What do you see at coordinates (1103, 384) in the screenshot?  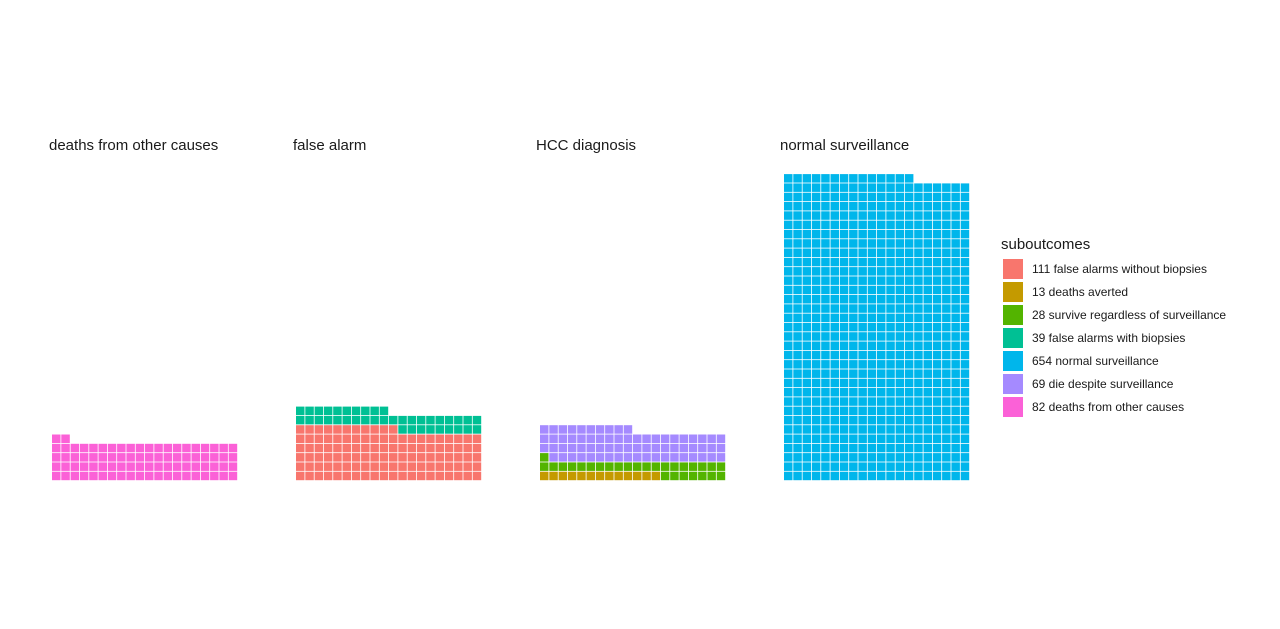 I see `legend-label: 69 die despite surveillance` at bounding box center [1103, 384].